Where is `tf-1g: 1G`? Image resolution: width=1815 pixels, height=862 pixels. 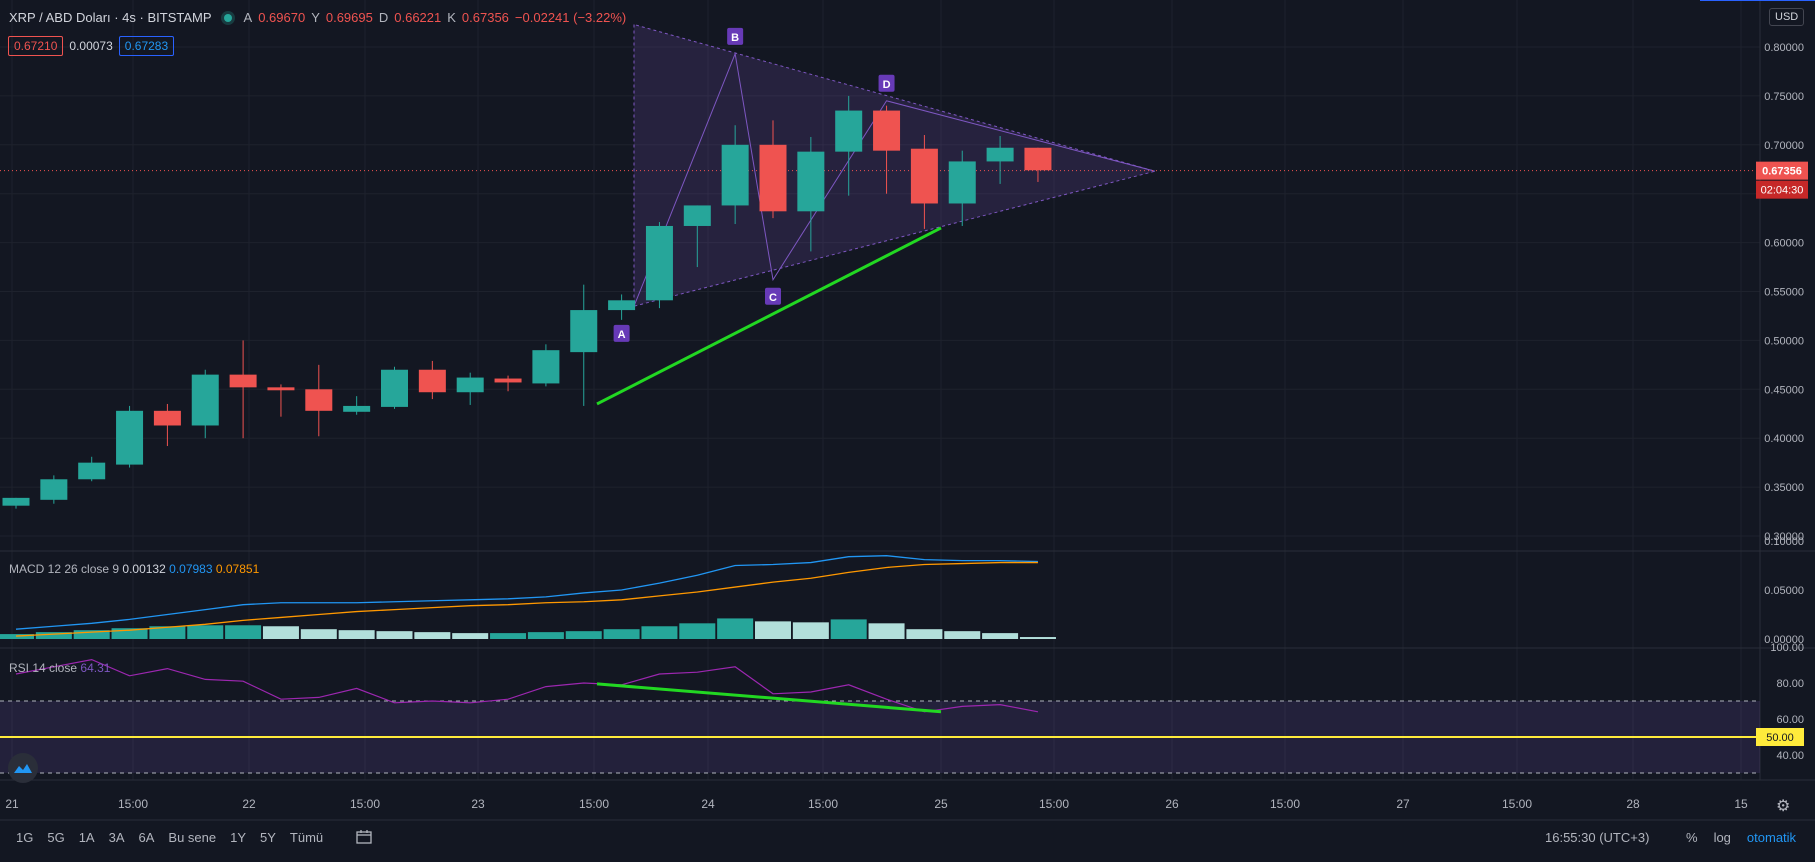 tf-1g: 1G is located at coordinates (25, 837).